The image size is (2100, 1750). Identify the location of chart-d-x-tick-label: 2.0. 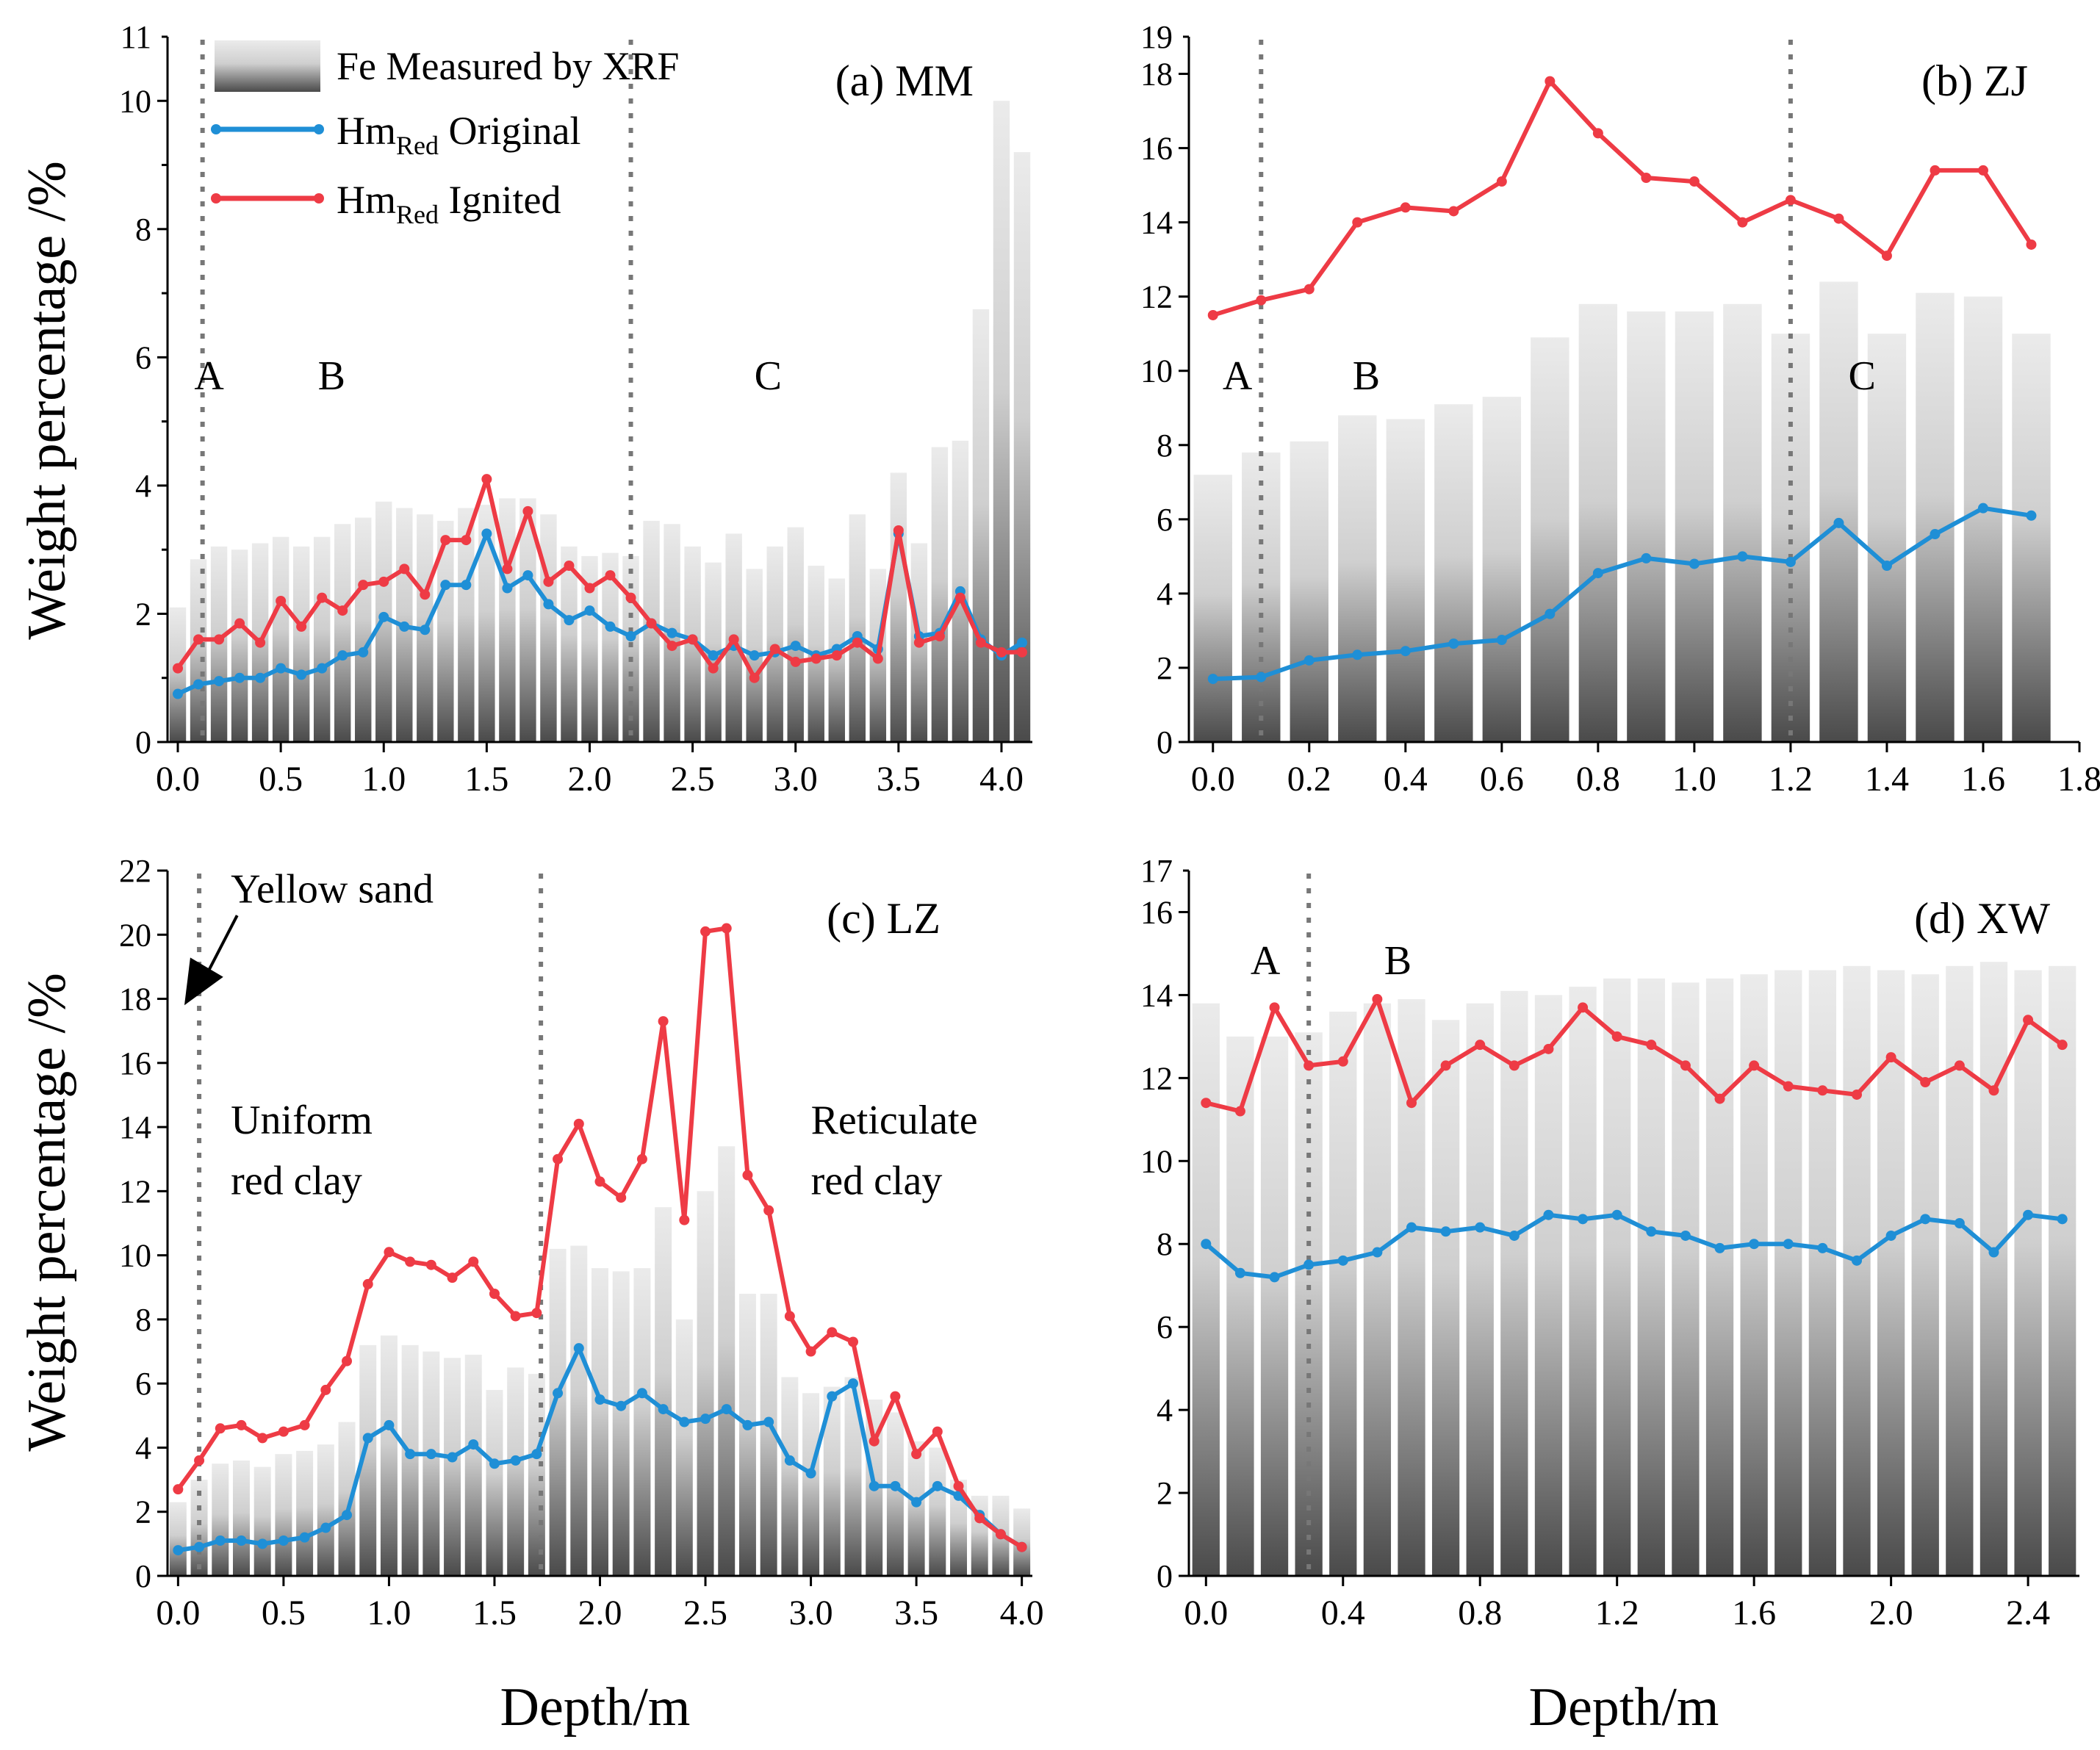
(1891, 1613).